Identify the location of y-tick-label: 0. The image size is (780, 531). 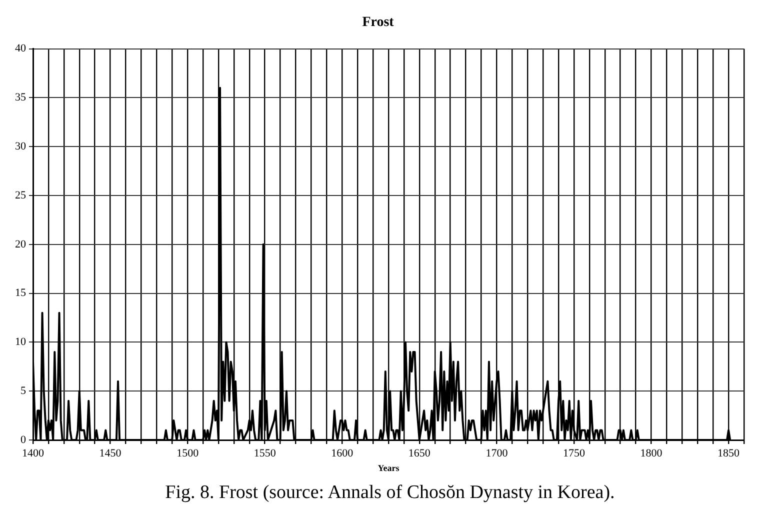
(23, 440).